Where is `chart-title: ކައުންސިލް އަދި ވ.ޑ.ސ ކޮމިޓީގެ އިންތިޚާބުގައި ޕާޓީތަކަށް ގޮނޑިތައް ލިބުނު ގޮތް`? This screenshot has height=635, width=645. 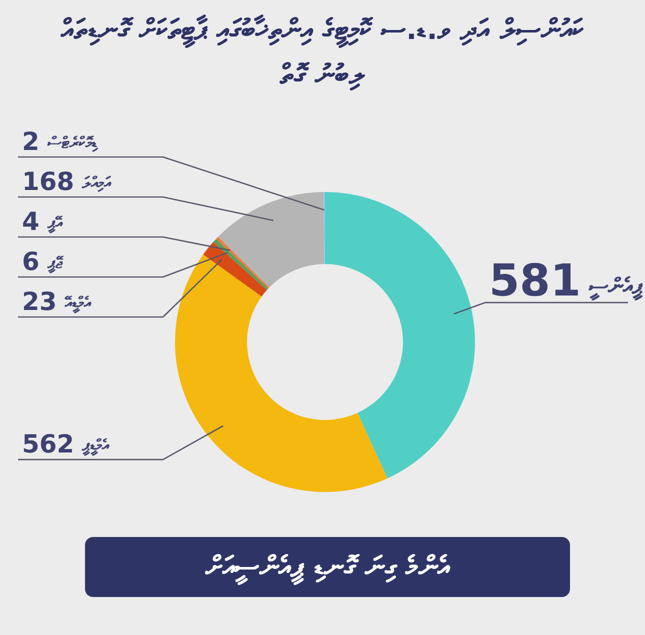
chart-title: ކައުންސިލް އަދި ވ.ޑ.ސ ކޮމިޓީގެ އިންތިޚާބުގައި ޕާޓީތަކަށް ގޮނޑިތައް ލިބުނު ގޮތް is located at coordinates (322, 52).